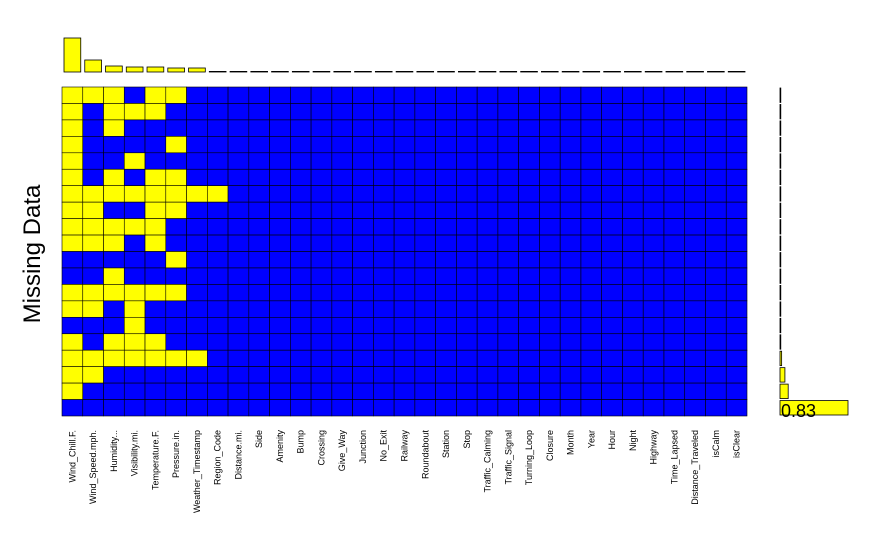  Describe the element at coordinates (238, 455) in the screenshot. I see `x-tick-label: Distance.mi.` at that location.